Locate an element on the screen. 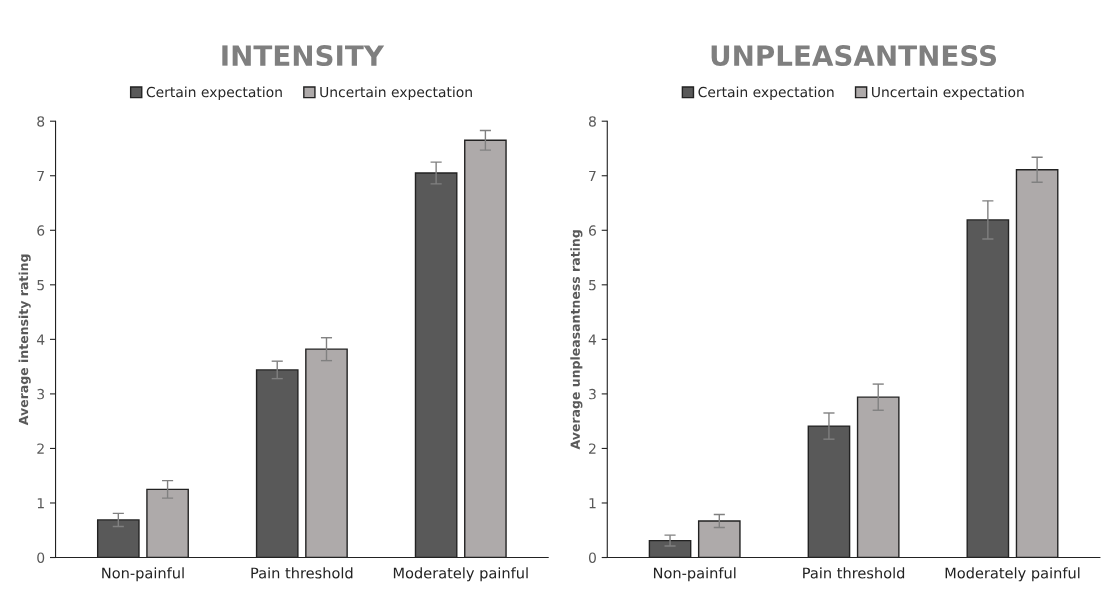 Image resolution: width=1111 pixels, height=606 pixels. chart-title: INTENSITY is located at coordinates (303, 56).